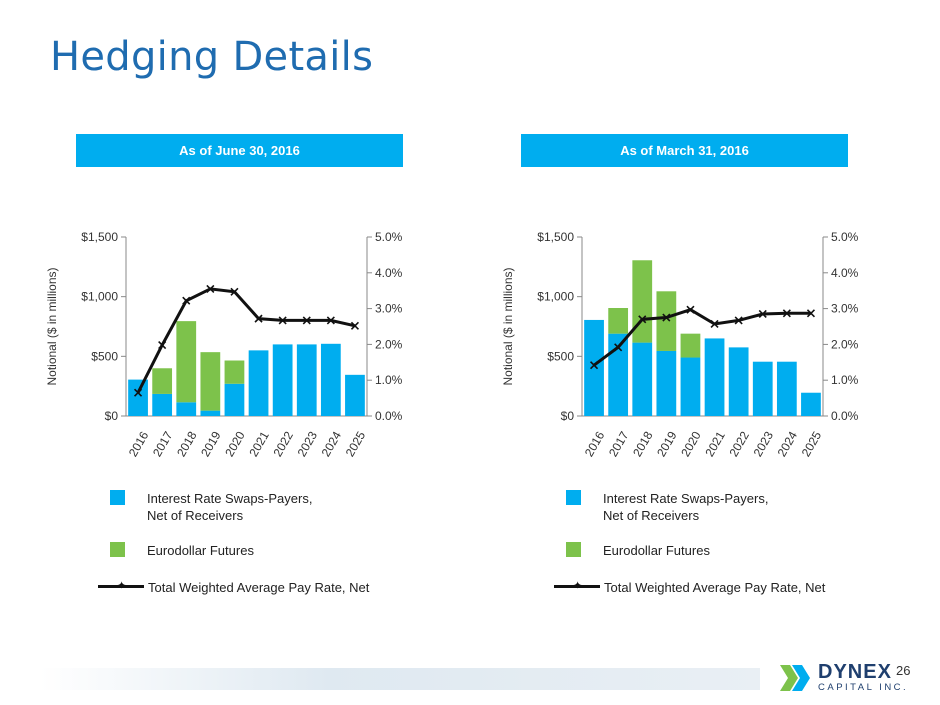  What do you see at coordinates (795, 678) in the screenshot?
I see `dynex-mark-icon` at bounding box center [795, 678].